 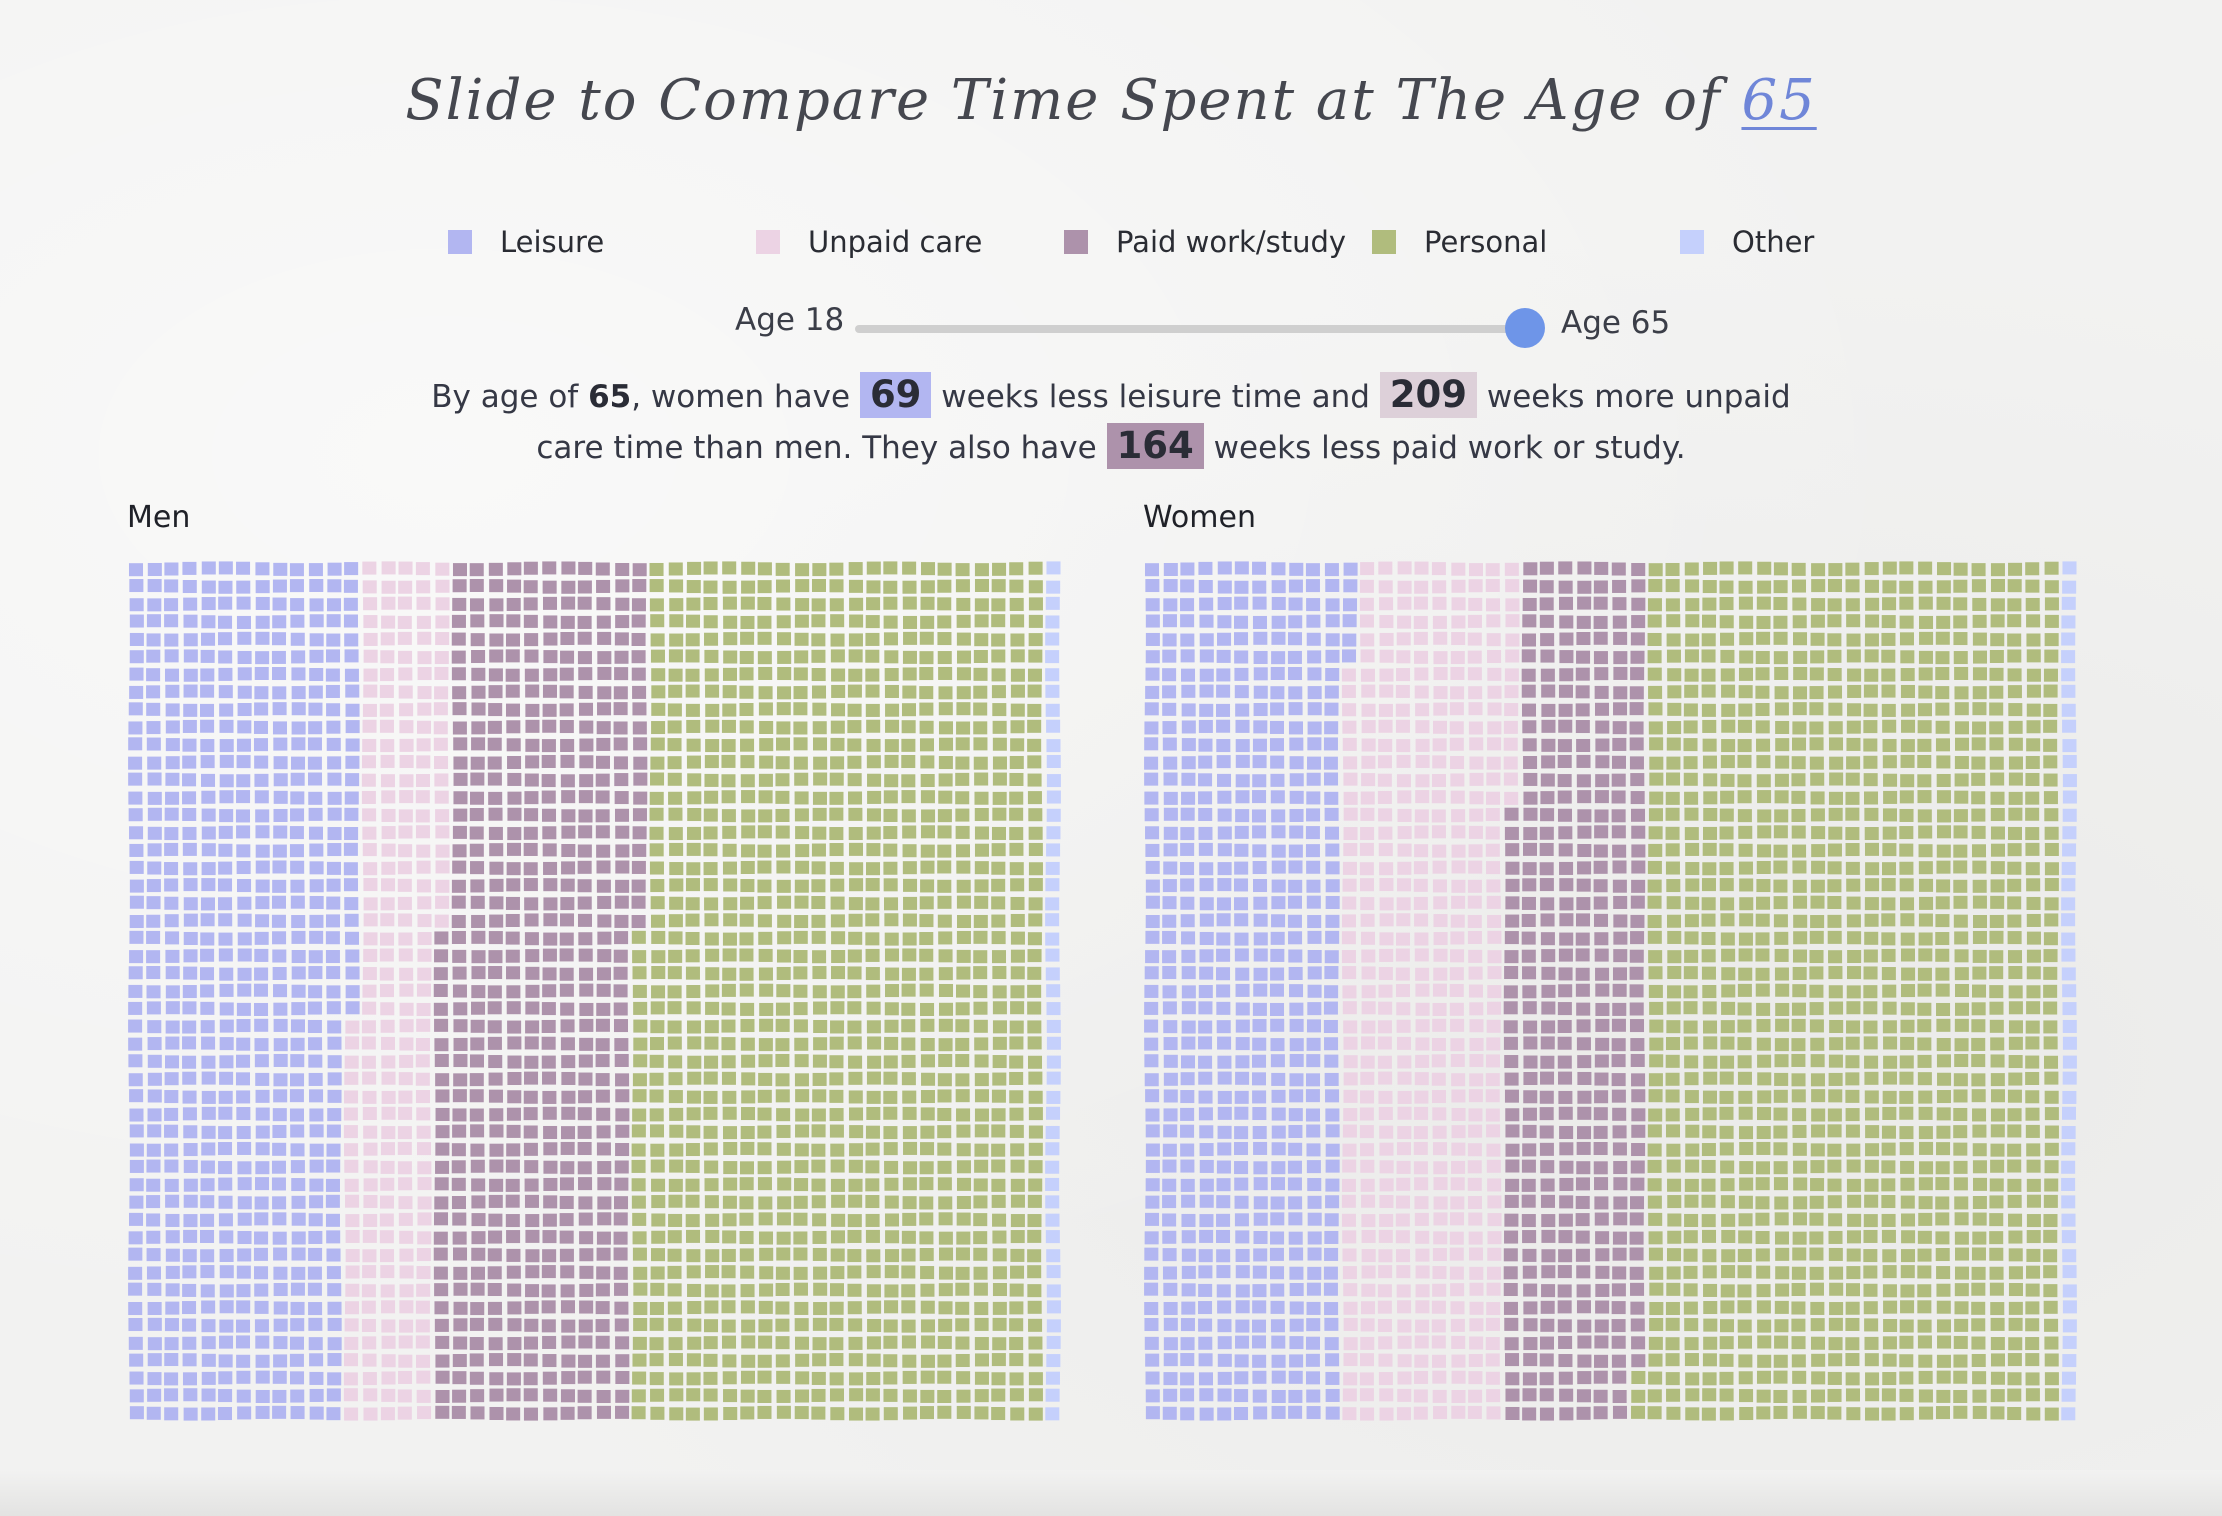 What do you see at coordinates (1525, 328) in the screenshot?
I see `slider-thumb` at bounding box center [1525, 328].